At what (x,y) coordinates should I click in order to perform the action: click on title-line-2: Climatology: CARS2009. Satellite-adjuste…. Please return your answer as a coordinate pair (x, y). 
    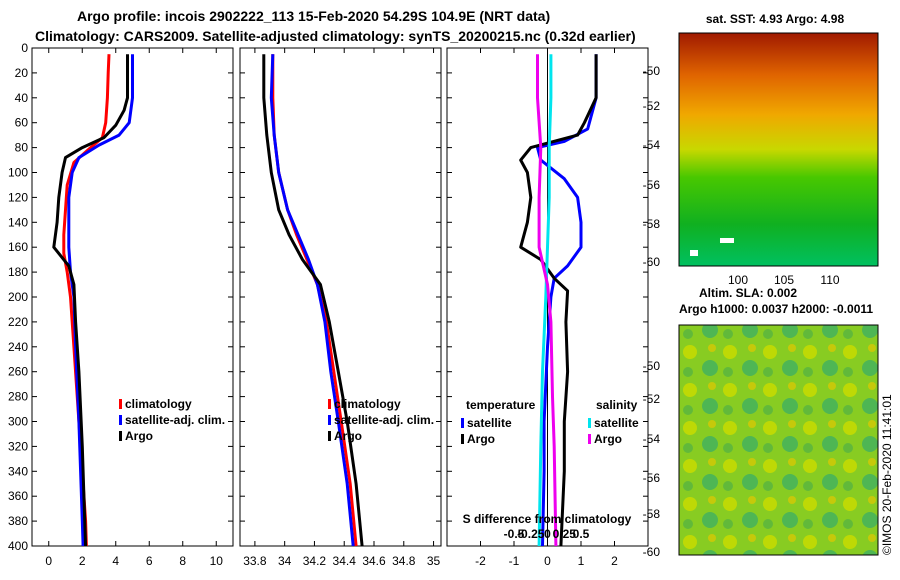
    Looking at the image, I should click on (335, 36).